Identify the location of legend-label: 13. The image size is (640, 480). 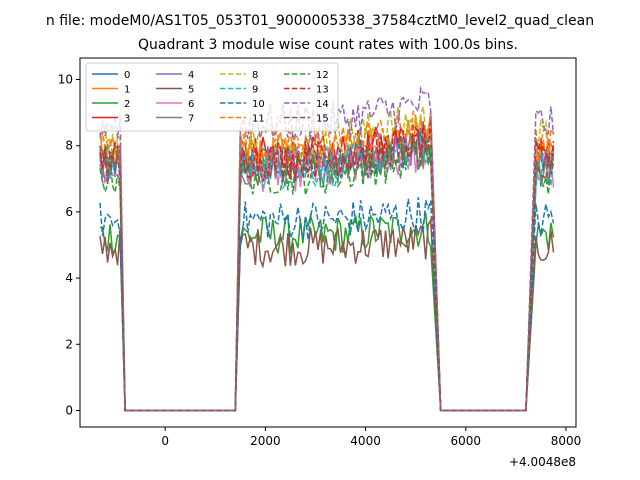
(322, 90).